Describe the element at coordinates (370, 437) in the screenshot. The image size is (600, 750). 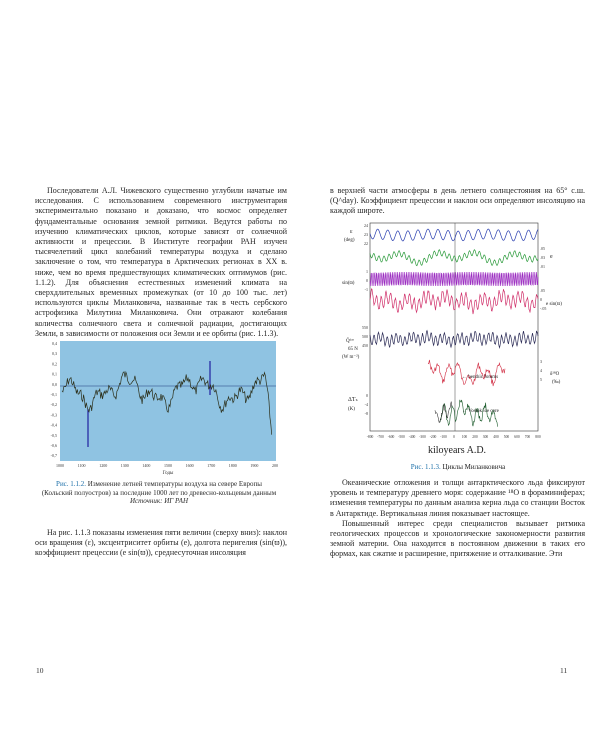
I see `milankovitch-x-tick: -800` at that location.